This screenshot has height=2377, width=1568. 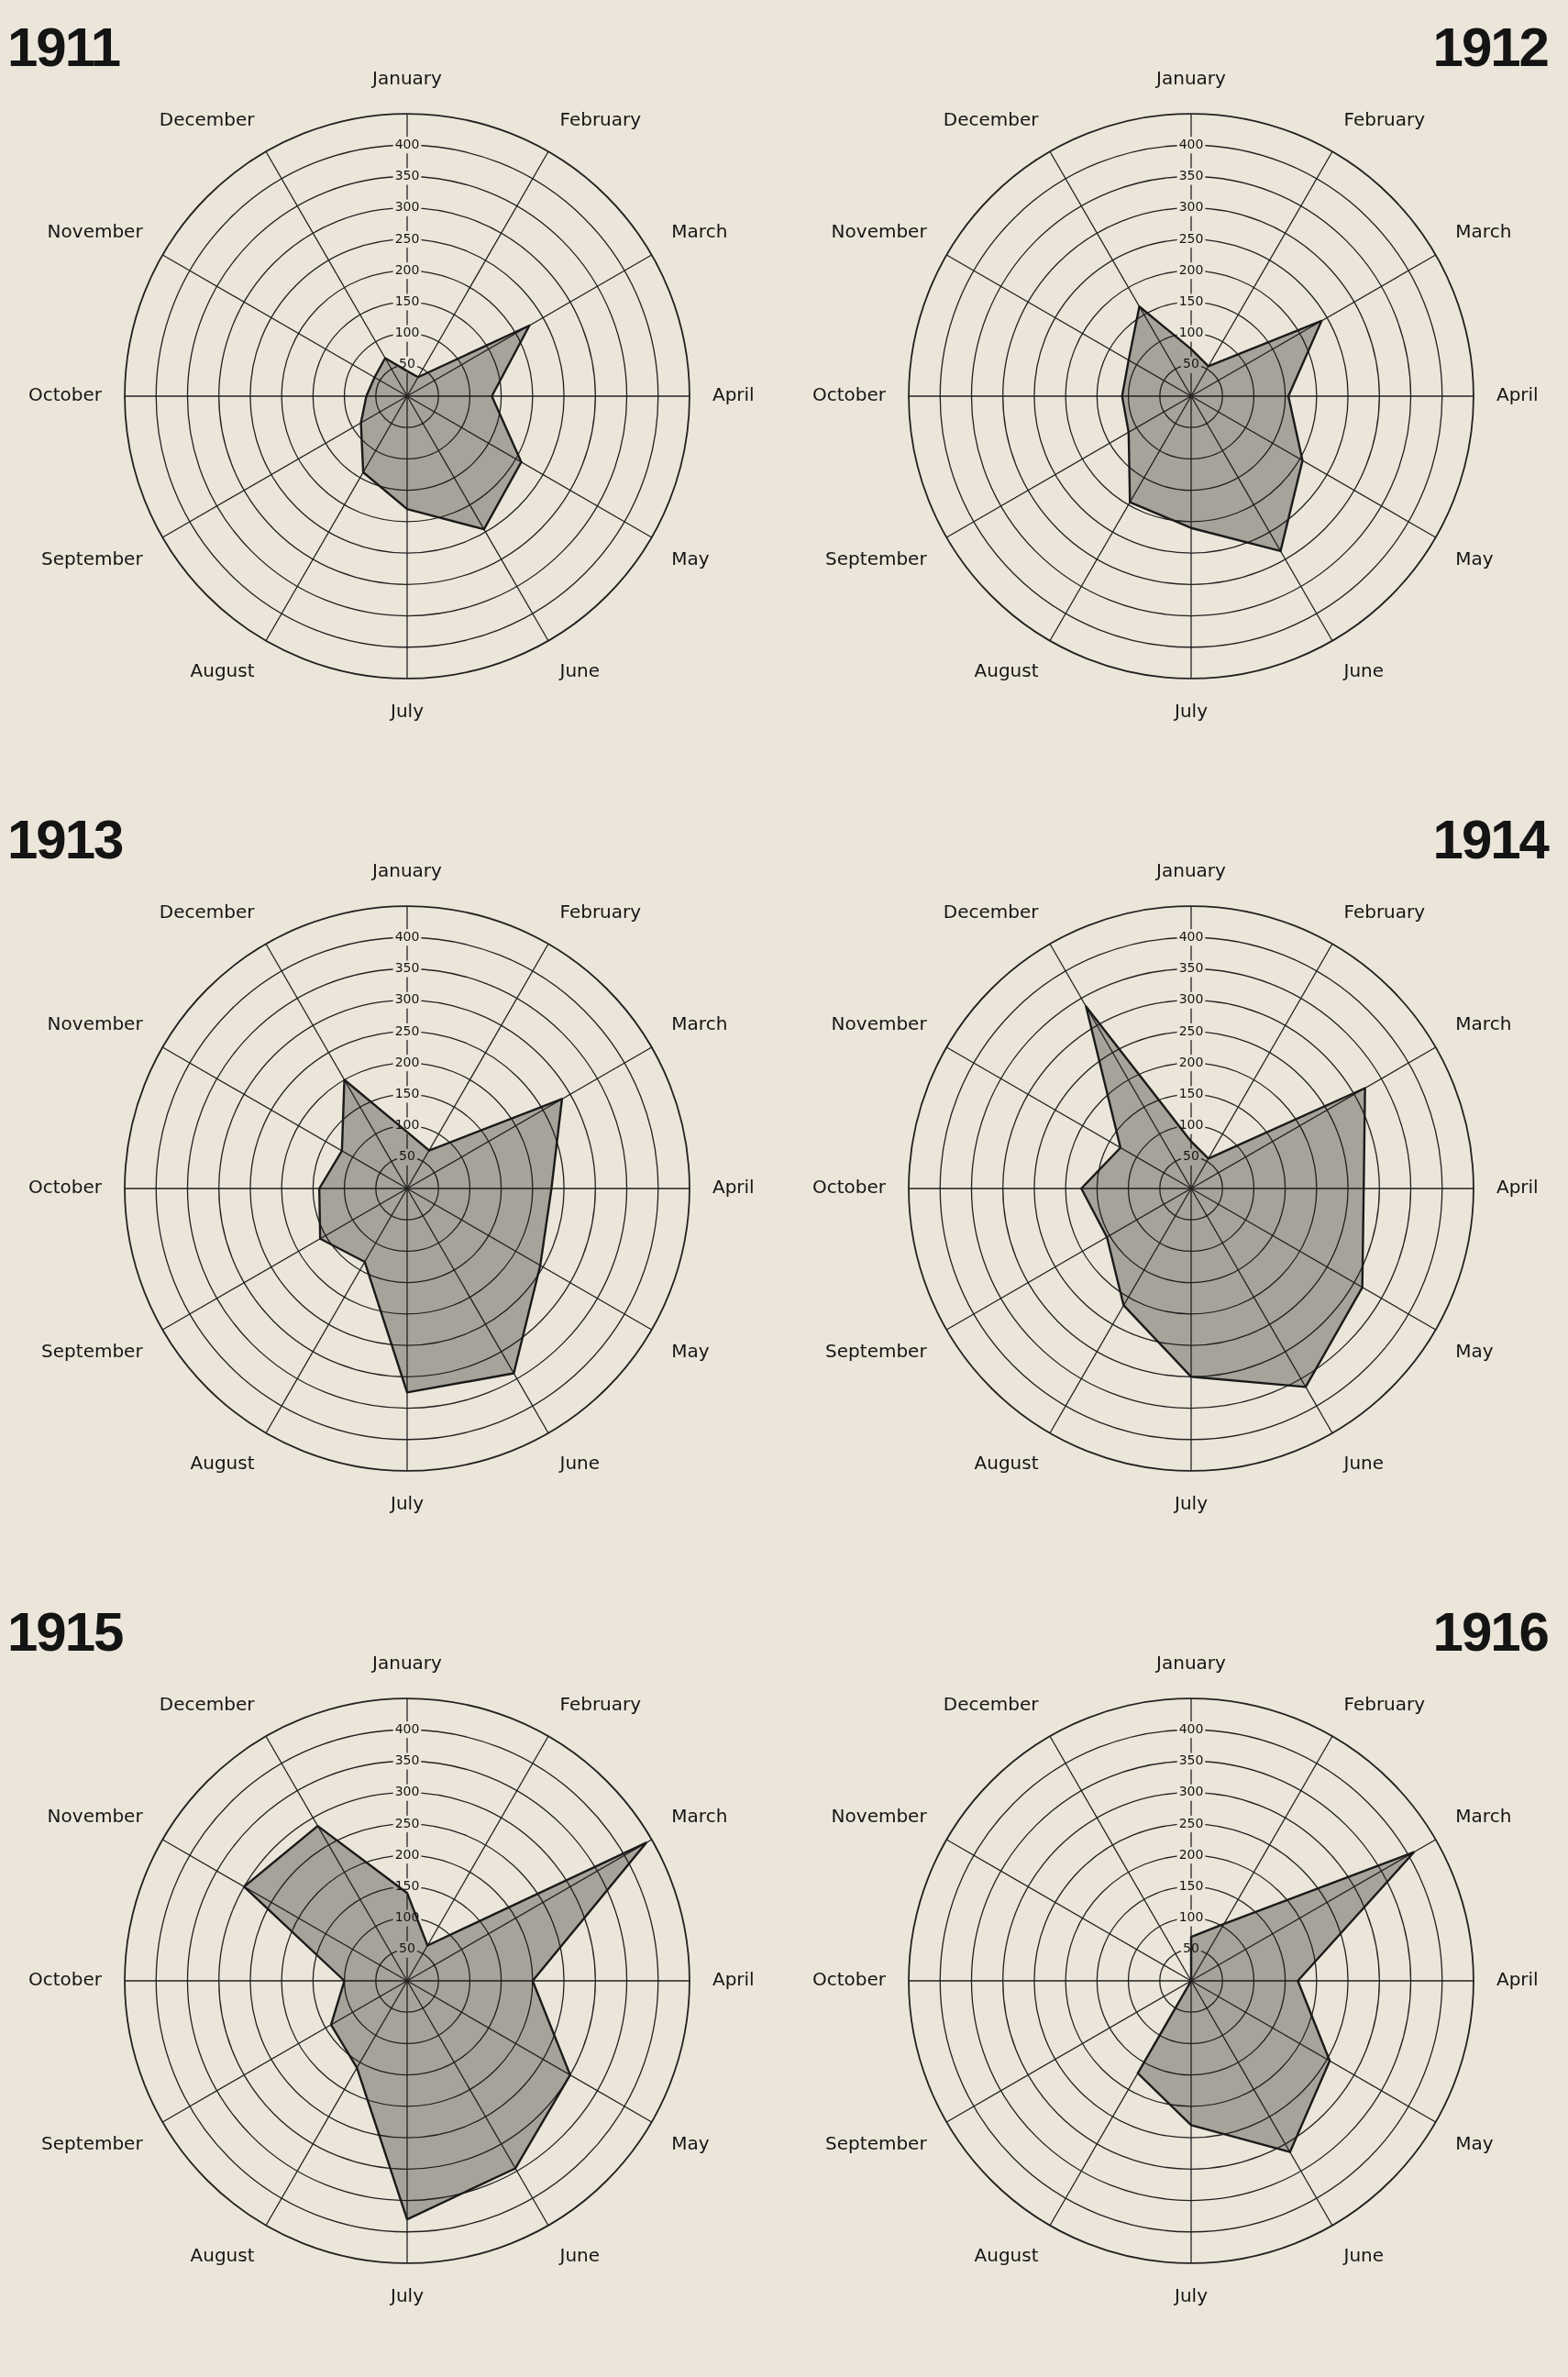 I want to click on chart-title: 1914, so click(x=1490, y=839).